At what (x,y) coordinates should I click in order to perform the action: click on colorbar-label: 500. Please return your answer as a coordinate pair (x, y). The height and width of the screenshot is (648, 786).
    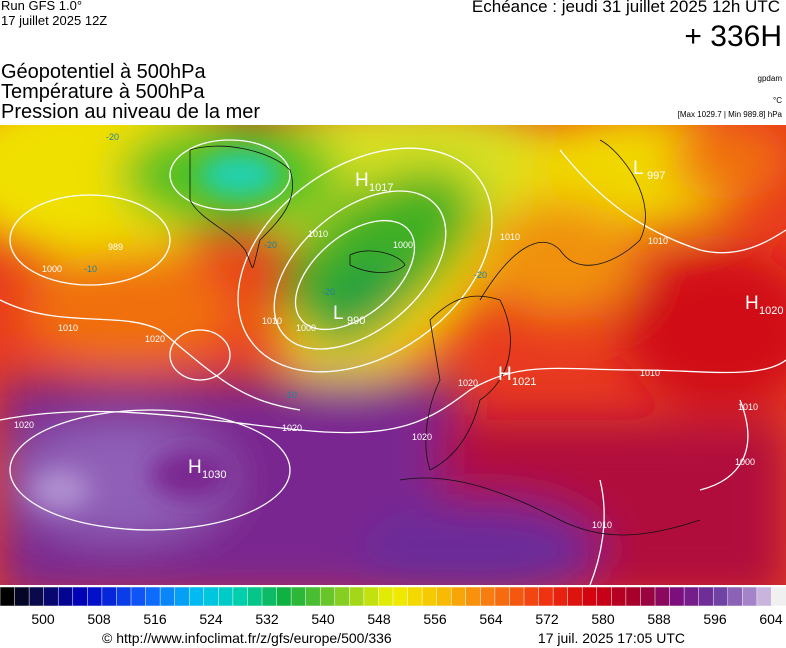
    Looking at the image, I should click on (43, 619).